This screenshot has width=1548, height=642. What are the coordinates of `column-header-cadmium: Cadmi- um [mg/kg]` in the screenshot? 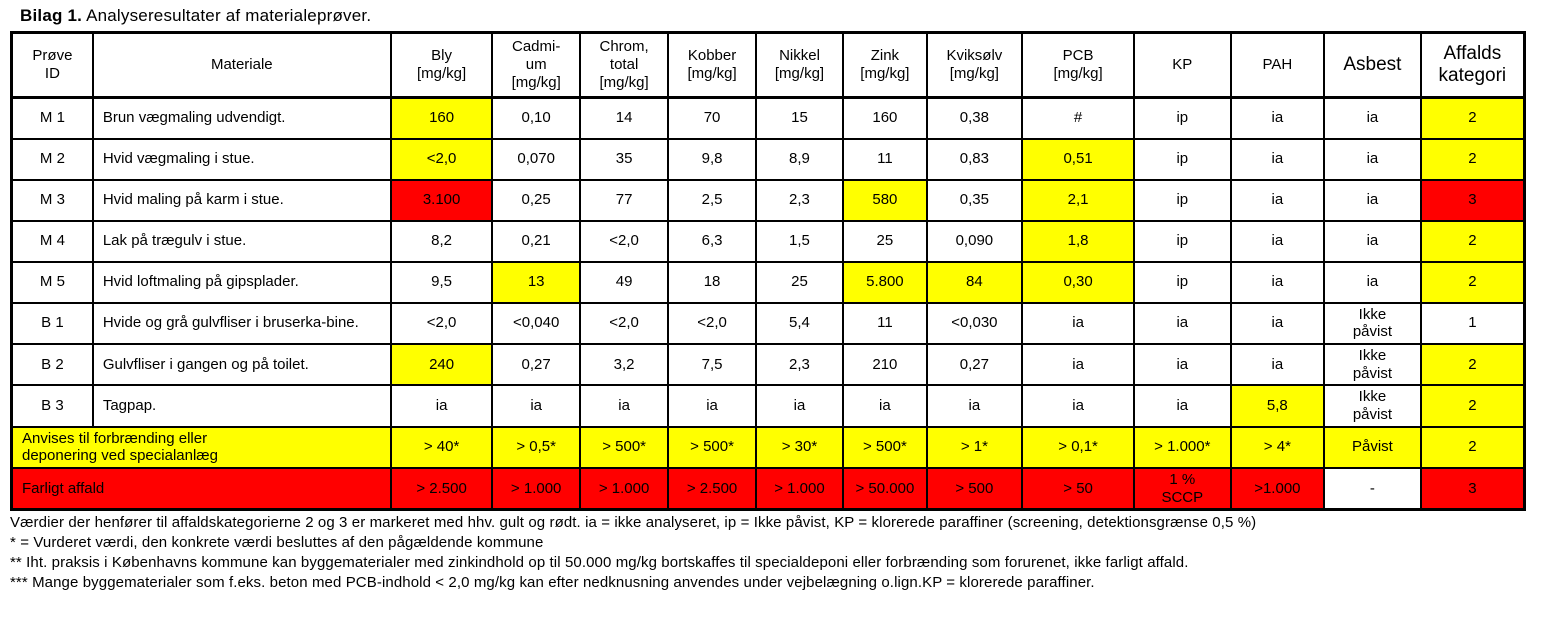 It's located at (536, 65).